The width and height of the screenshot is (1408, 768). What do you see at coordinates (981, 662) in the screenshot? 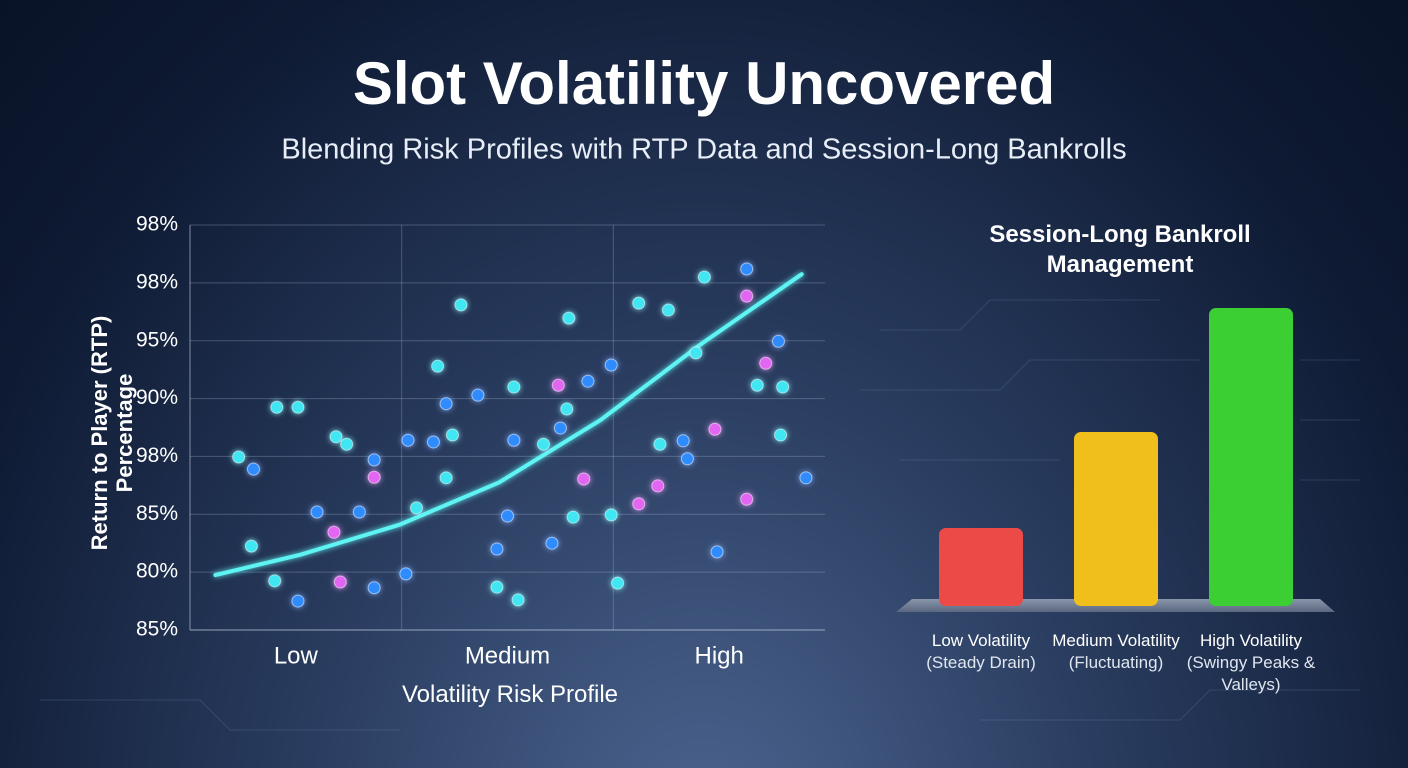
I see `bar-description: (Steady Drain)` at bounding box center [981, 662].